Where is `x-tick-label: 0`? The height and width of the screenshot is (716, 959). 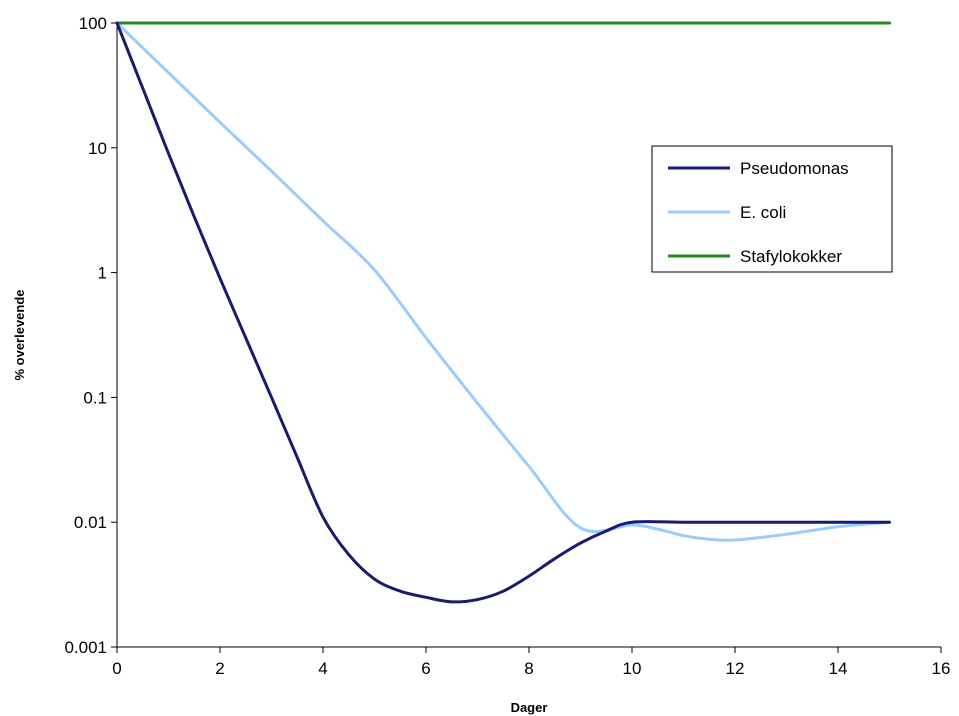
x-tick-label: 0 is located at coordinates (116, 668).